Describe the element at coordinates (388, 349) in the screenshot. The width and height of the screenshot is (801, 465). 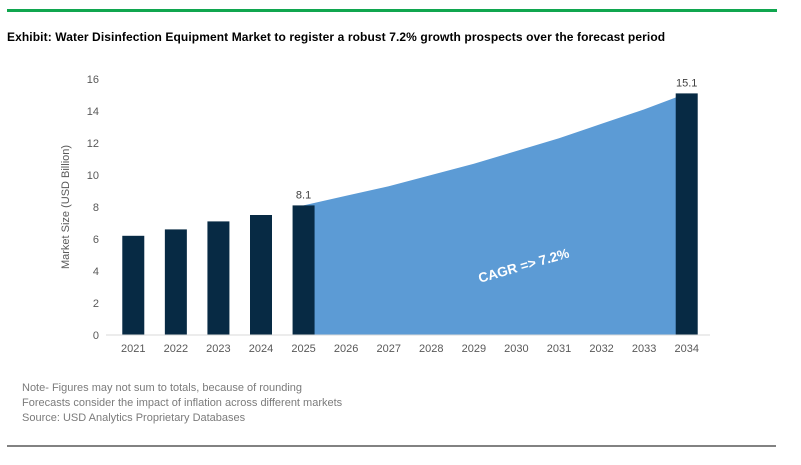
I see `x-tick-label-2027: 2027` at that location.